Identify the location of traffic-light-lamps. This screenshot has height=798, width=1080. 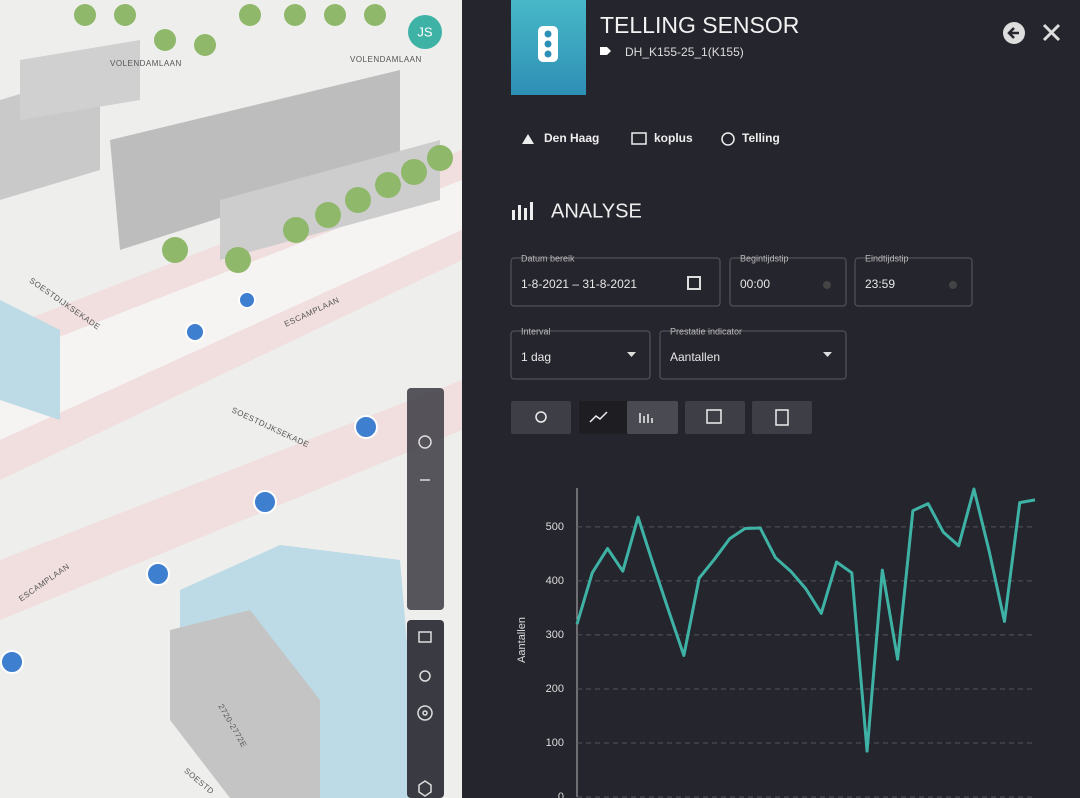
(548, 44).